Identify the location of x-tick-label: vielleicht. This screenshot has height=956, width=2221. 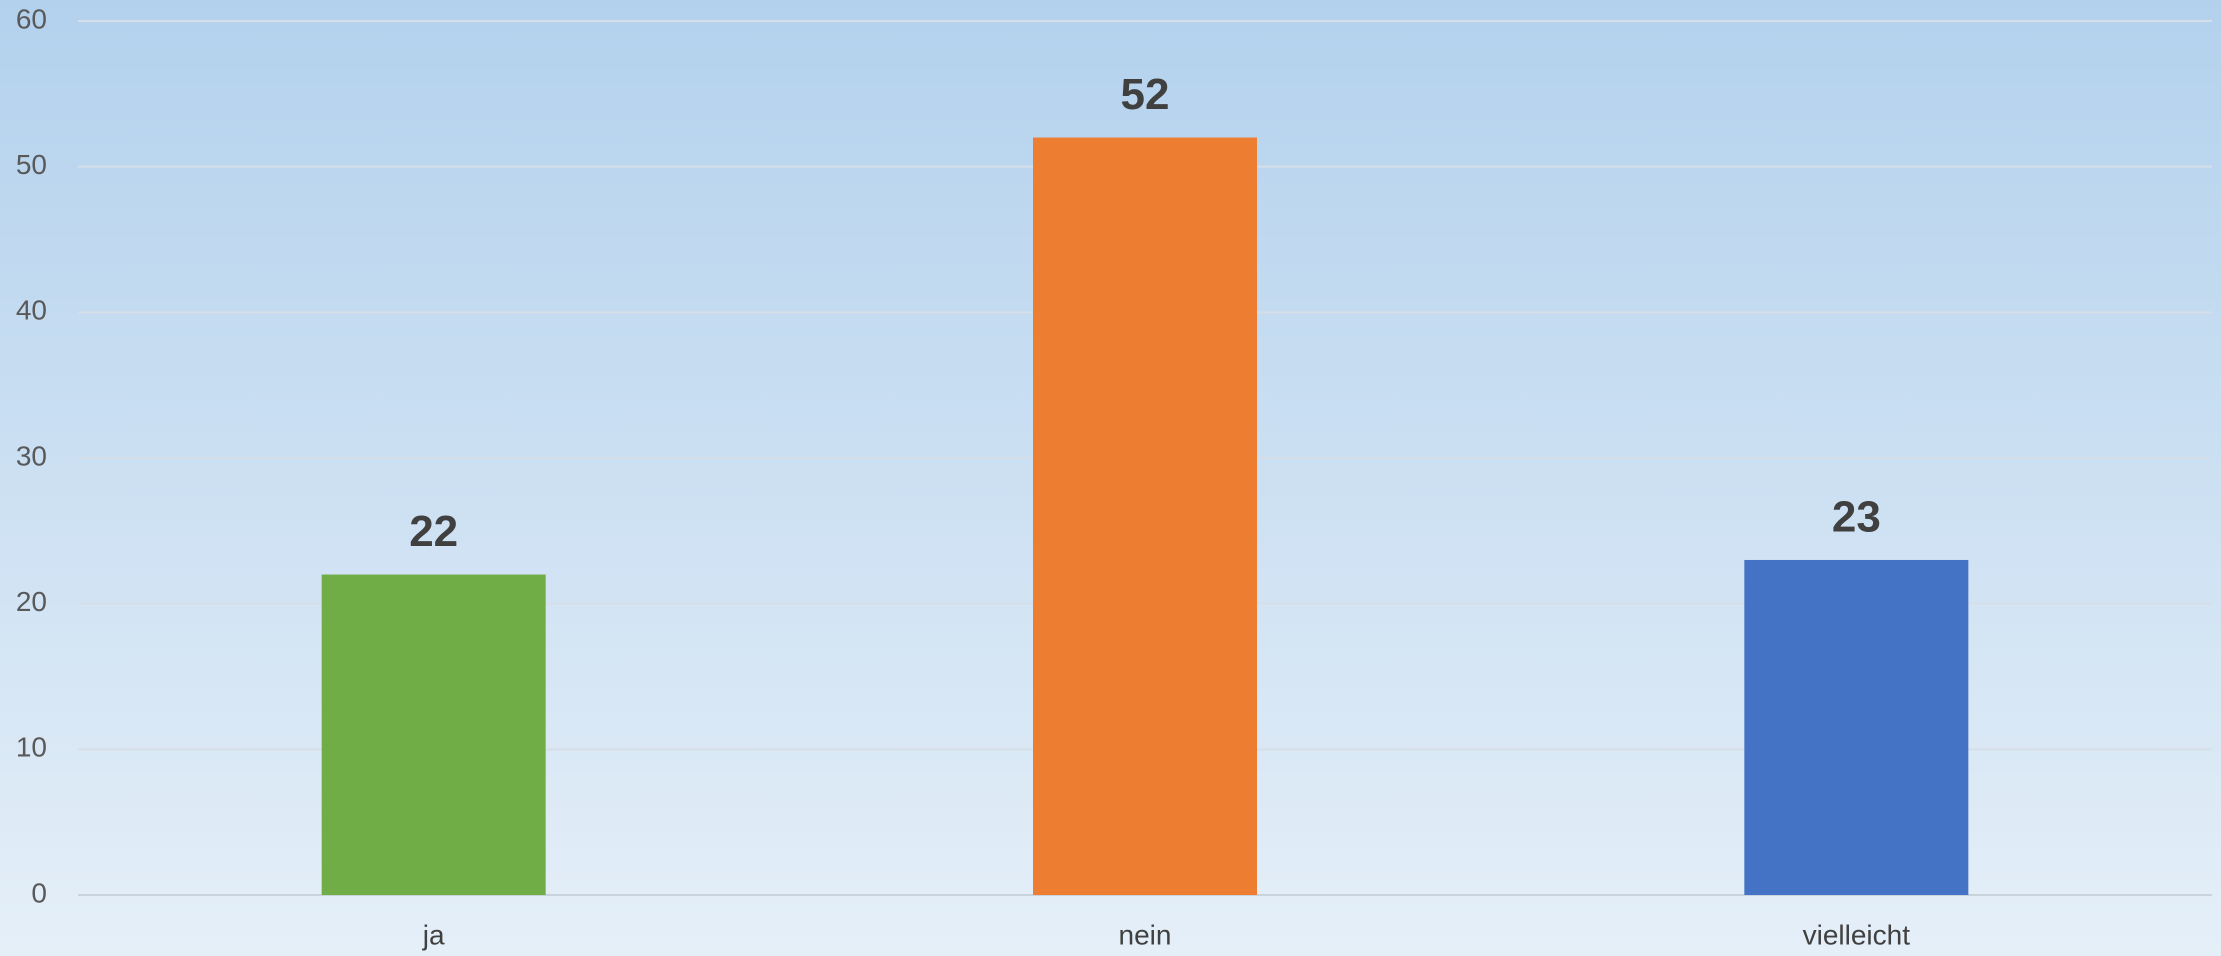
(1857, 934).